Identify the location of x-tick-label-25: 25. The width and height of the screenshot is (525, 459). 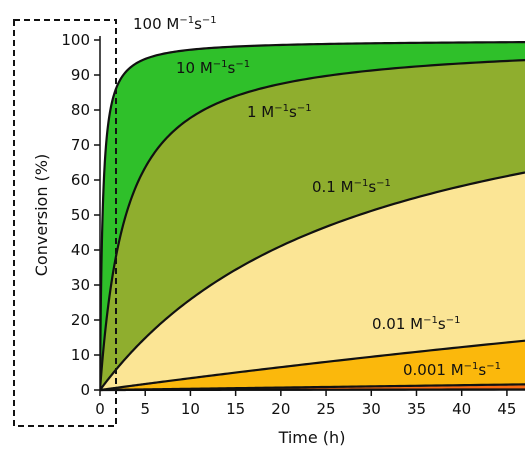
(326, 409).